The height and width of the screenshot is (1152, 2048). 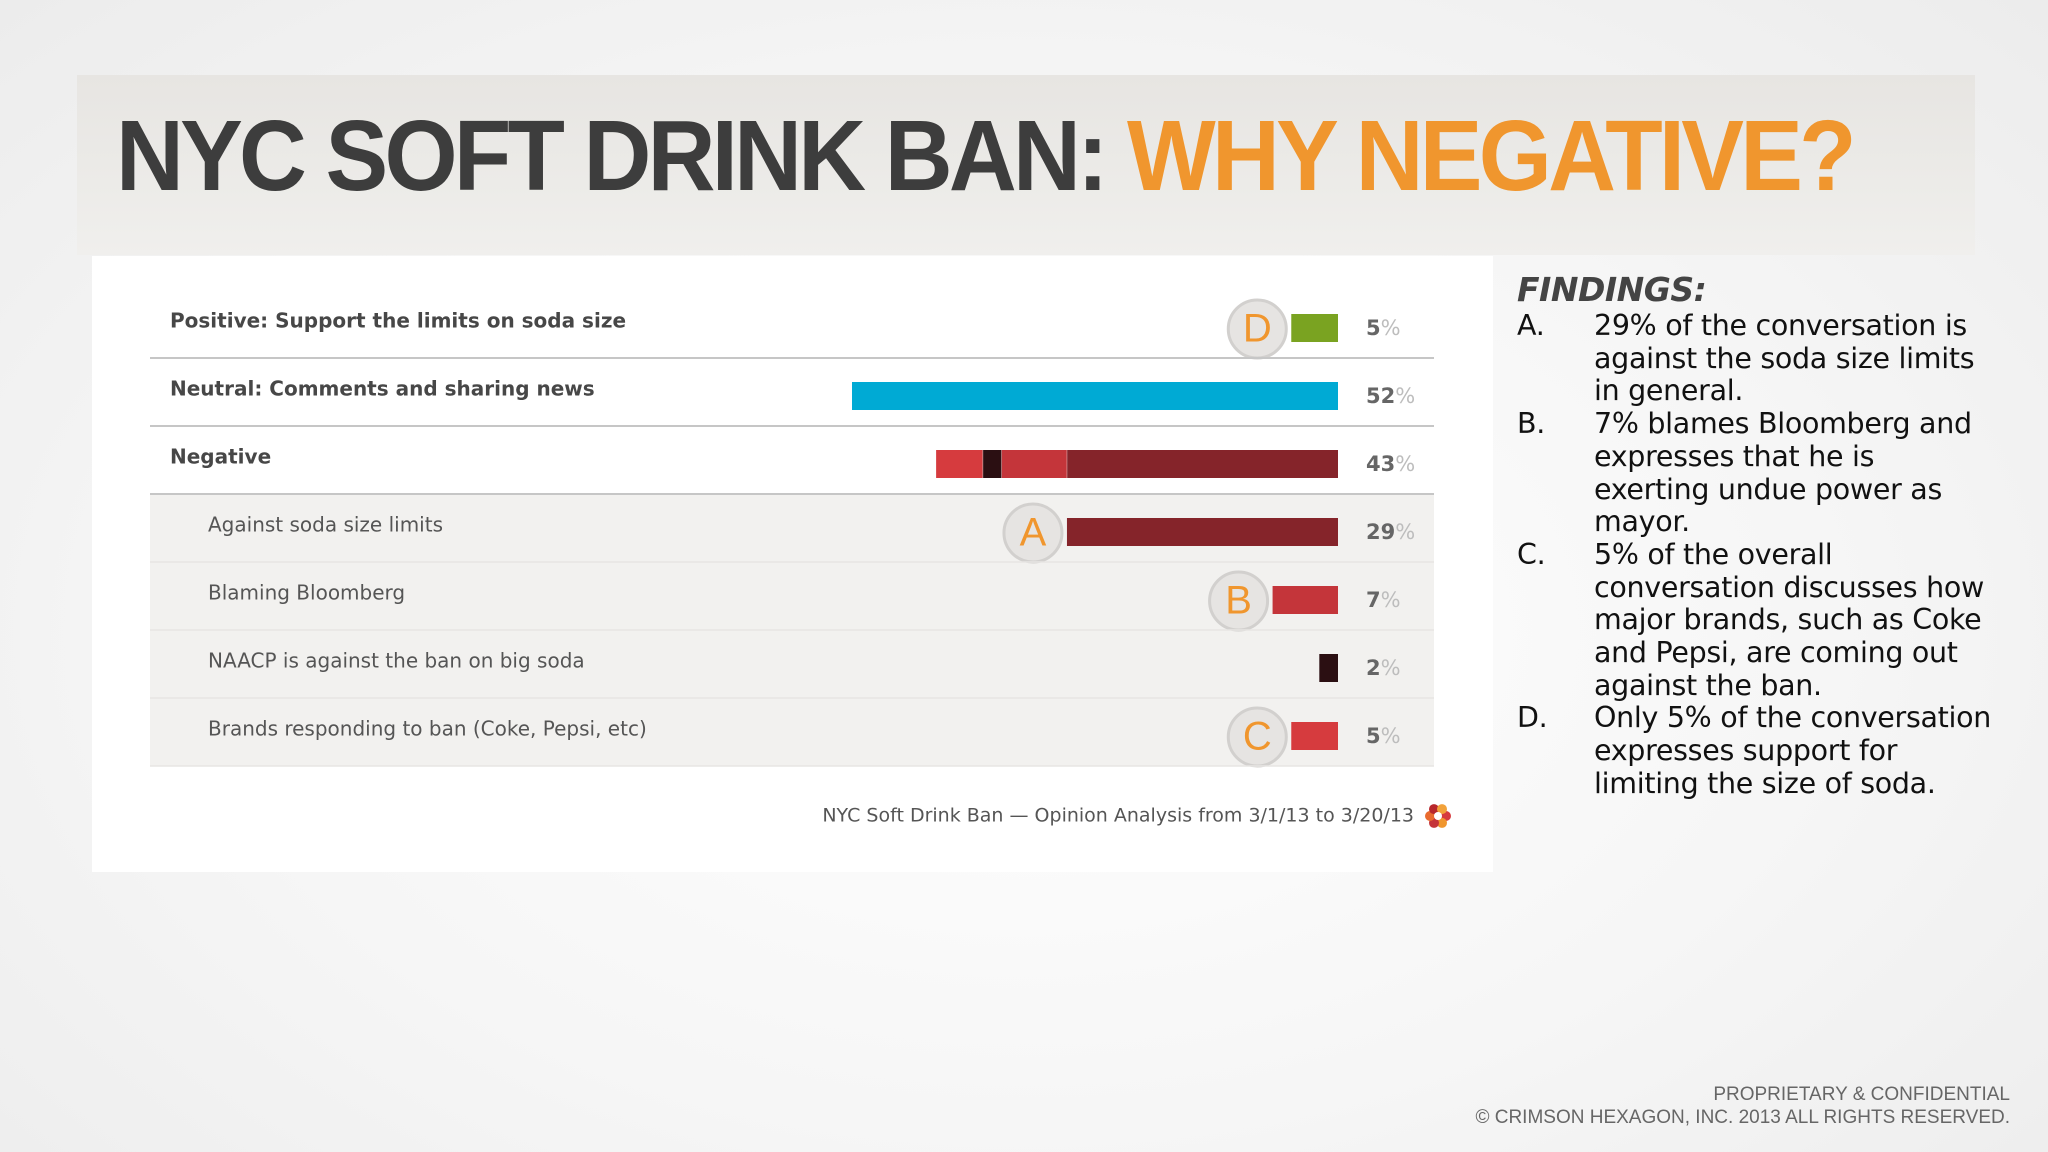 I want to click on row-label: Against soda size limits, so click(x=325, y=525).